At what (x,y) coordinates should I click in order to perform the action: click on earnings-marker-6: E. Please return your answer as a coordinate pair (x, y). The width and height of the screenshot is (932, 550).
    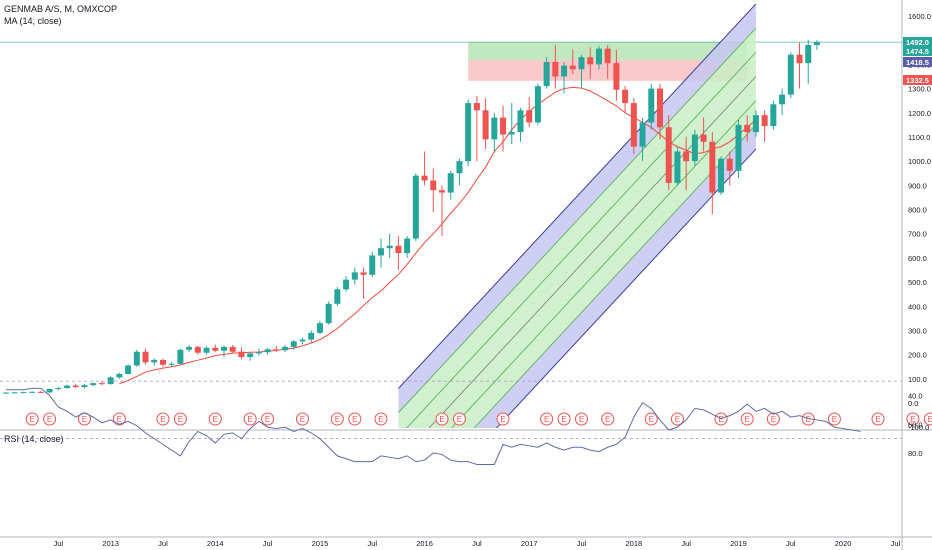
    Looking at the image, I should click on (215, 419).